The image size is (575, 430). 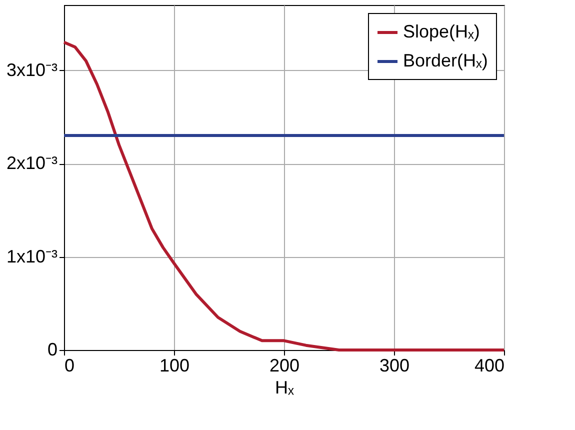 What do you see at coordinates (441, 32) in the screenshot?
I see `legend-label: Slope(Hₓ)` at bounding box center [441, 32].